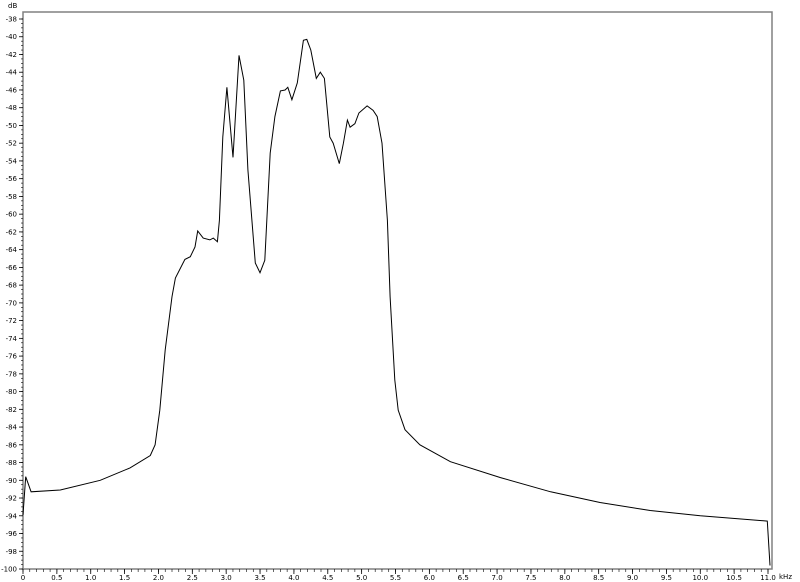 The width and height of the screenshot is (800, 582). Describe the element at coordinates (11, 374) in the screenshot. I see `y-tick-label: -78` at that location.